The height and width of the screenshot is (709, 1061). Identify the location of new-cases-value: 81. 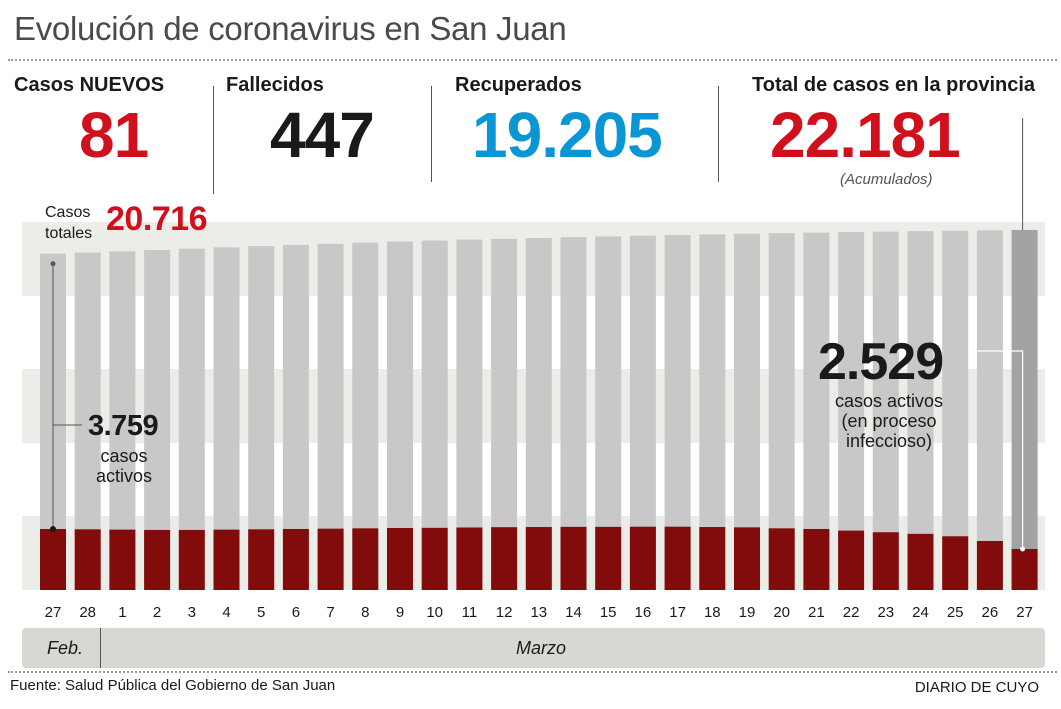
(114, 135).